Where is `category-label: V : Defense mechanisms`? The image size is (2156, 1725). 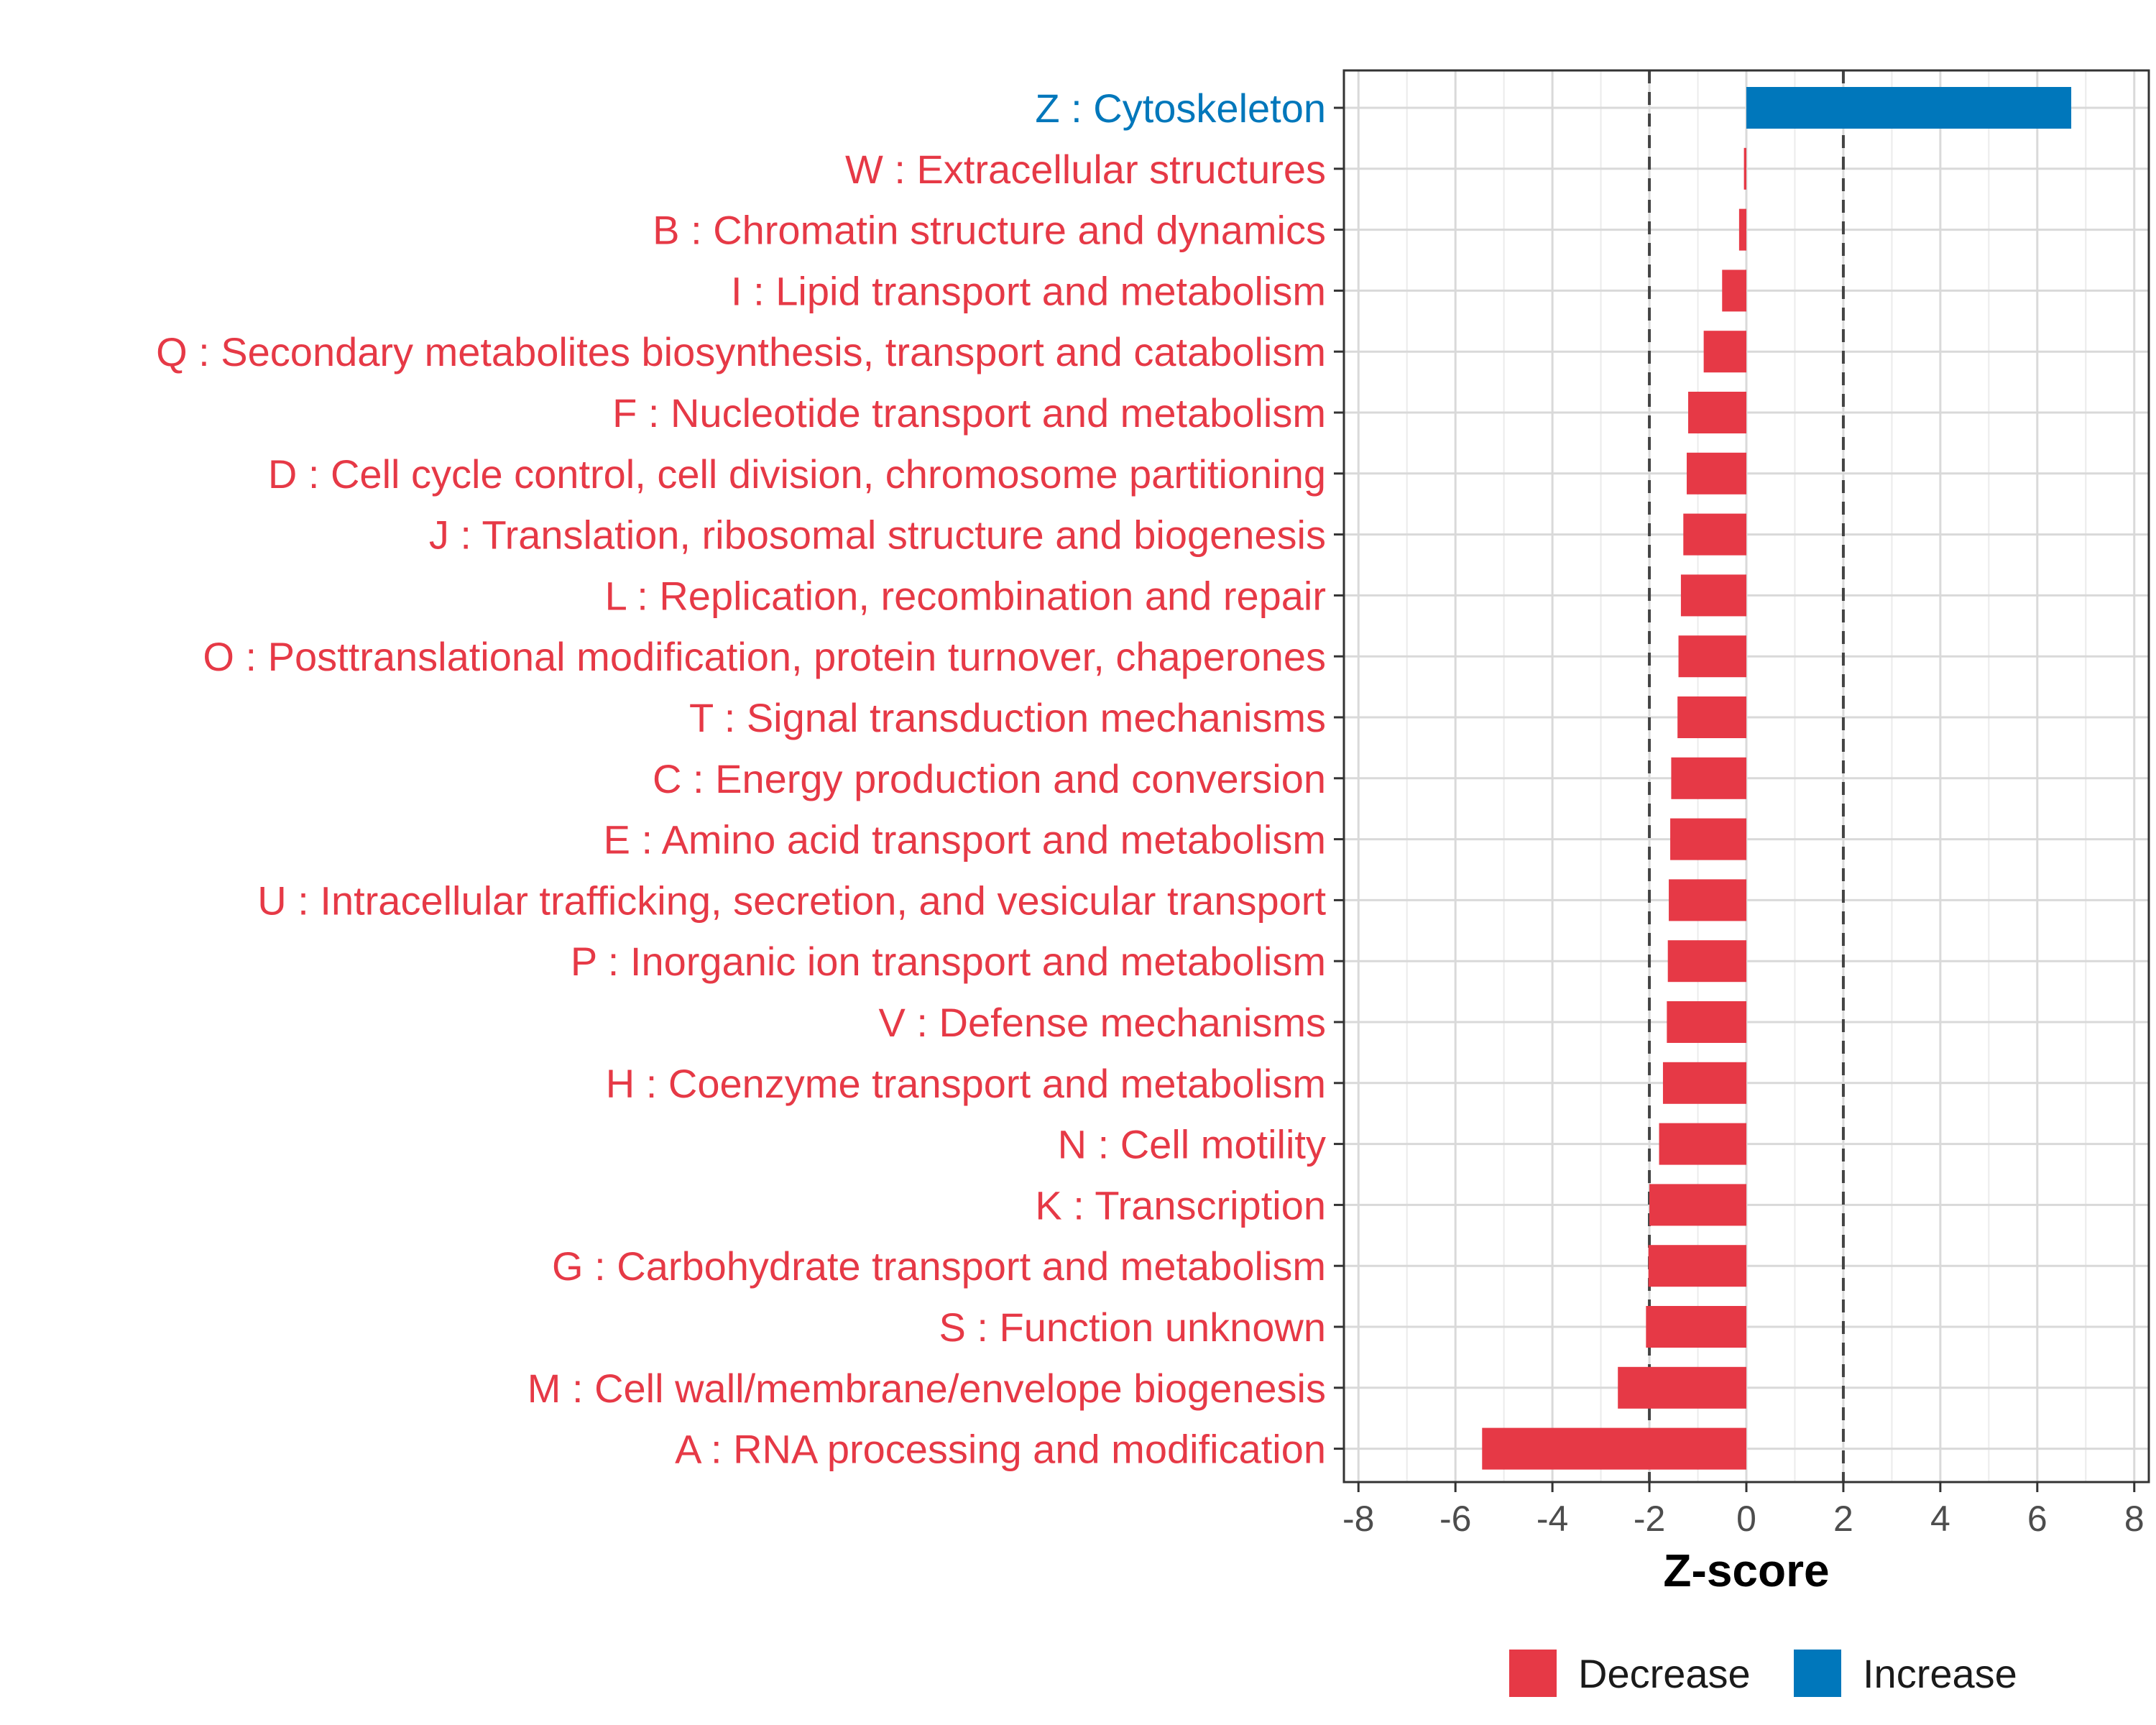
category-label: V : Defense mechanisms is located at coordinates (1103, 1022).